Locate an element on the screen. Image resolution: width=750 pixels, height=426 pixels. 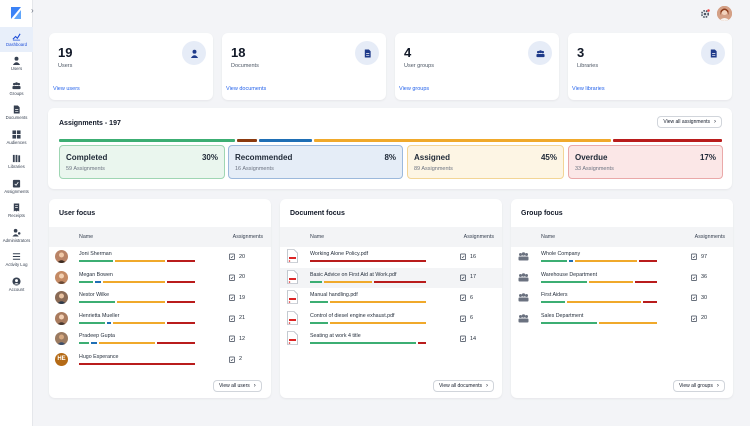
assigned-box: Assigned 45% 89 Assignments is located at coordinates (485, 162).